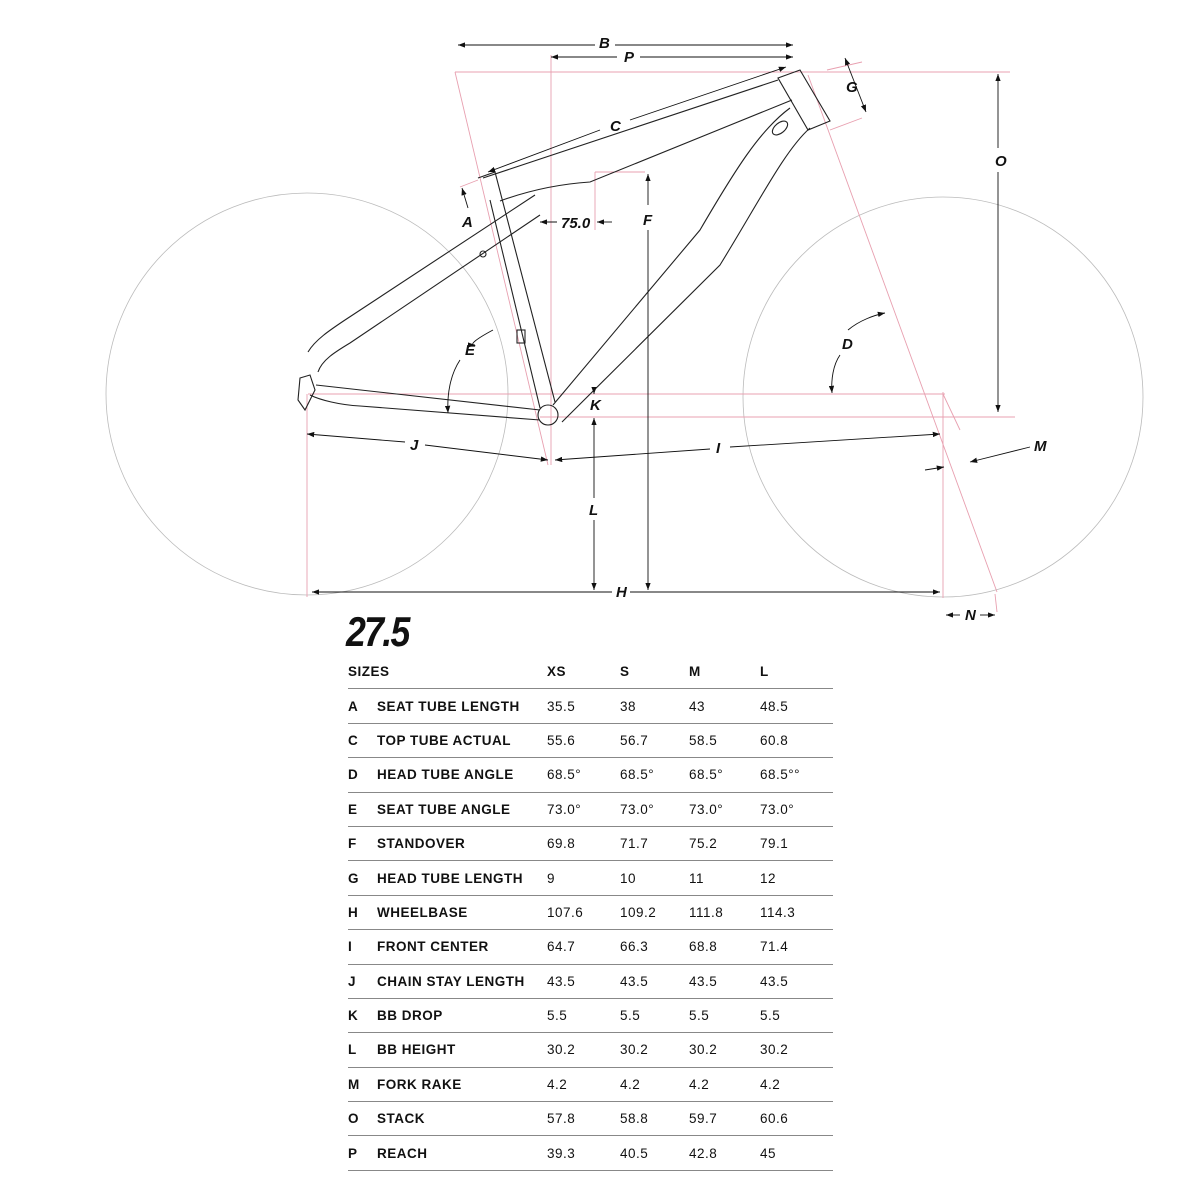 The image size is (1199, 1199). I want to click on row-key: D, so click(362, 775).